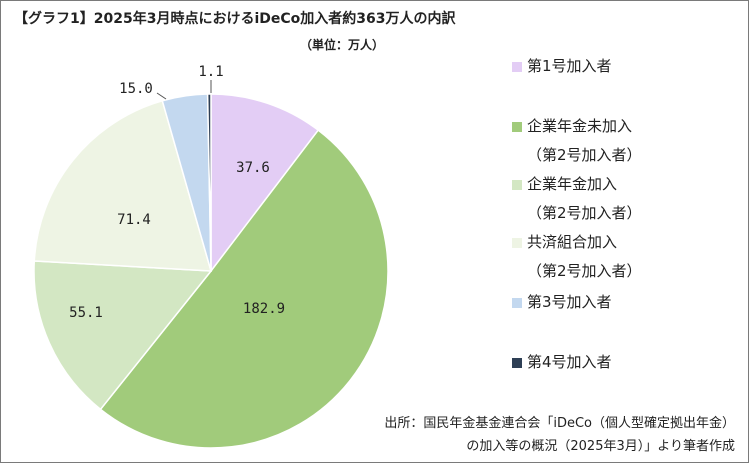 Image resolution: width=749 pixels, height=463 pixels. Describe the element at coordinates (264, 309) in the screenshot. I see `data-label-2: 182.9` at that location.